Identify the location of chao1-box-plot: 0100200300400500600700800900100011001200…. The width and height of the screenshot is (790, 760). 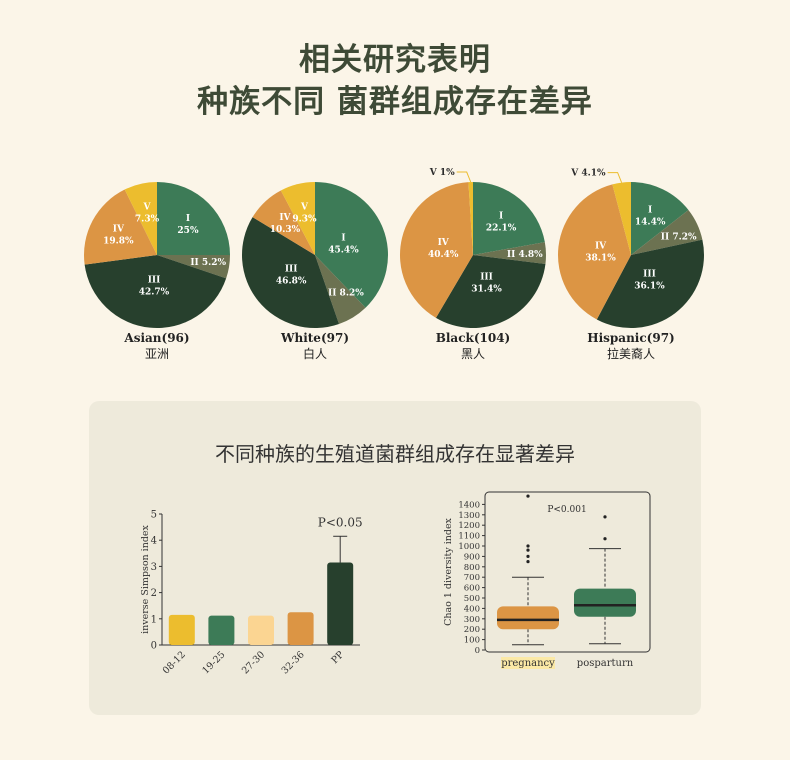
(547, 580).